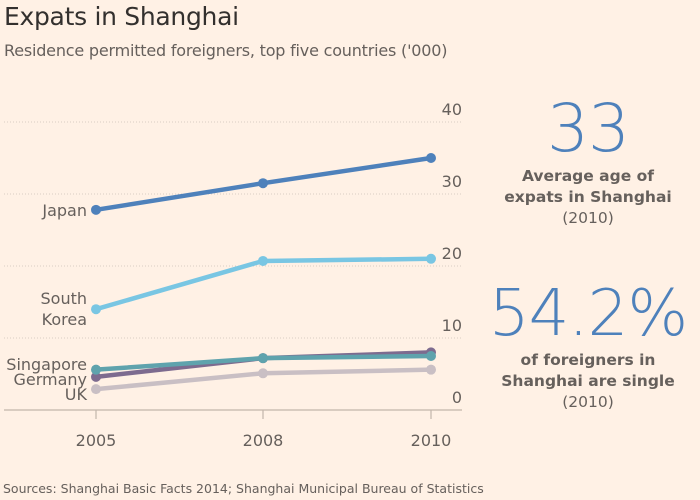 The height and width of the screenshot is (500, 700). I want to click on series-south-korea, so click(263, 284).